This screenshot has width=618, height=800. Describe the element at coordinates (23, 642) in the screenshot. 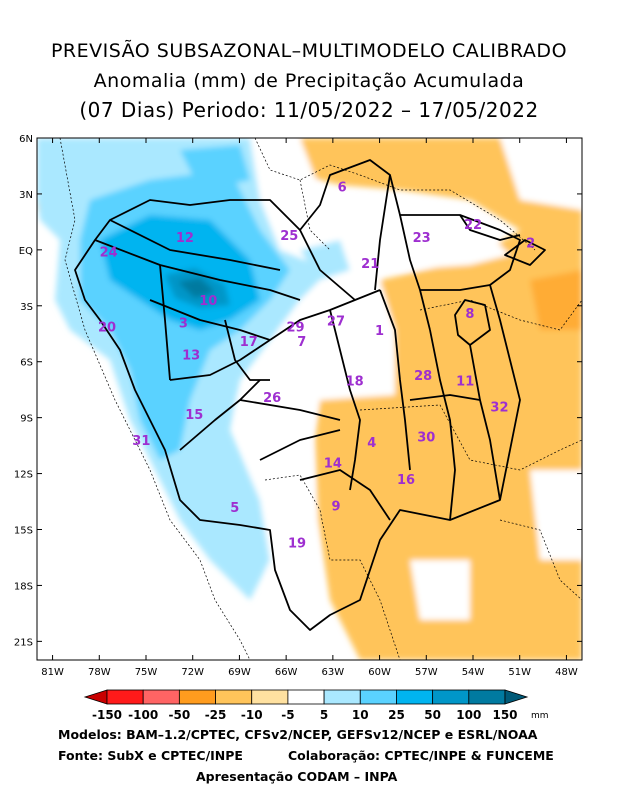

I see `lat-label: 21S` at that location.